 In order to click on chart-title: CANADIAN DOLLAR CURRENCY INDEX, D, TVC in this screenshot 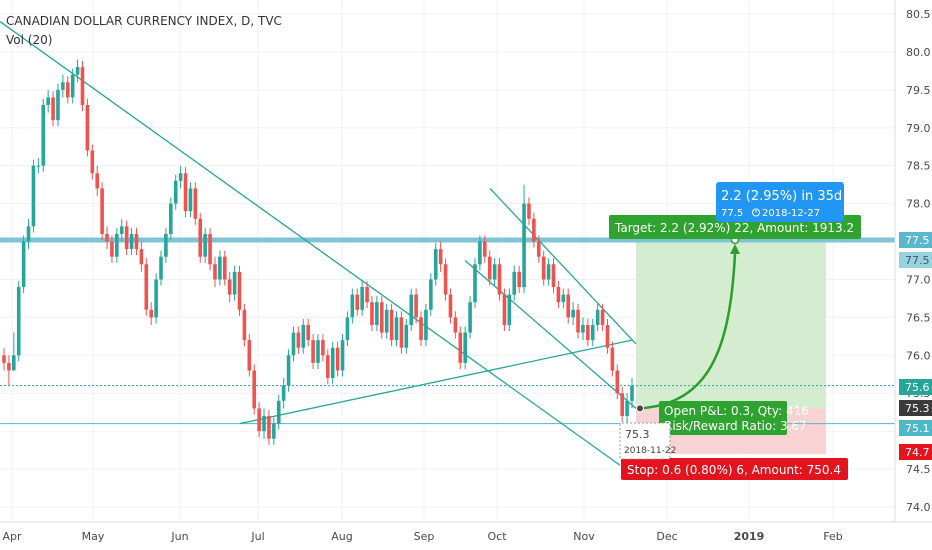, I will do `click(144, 21)`.